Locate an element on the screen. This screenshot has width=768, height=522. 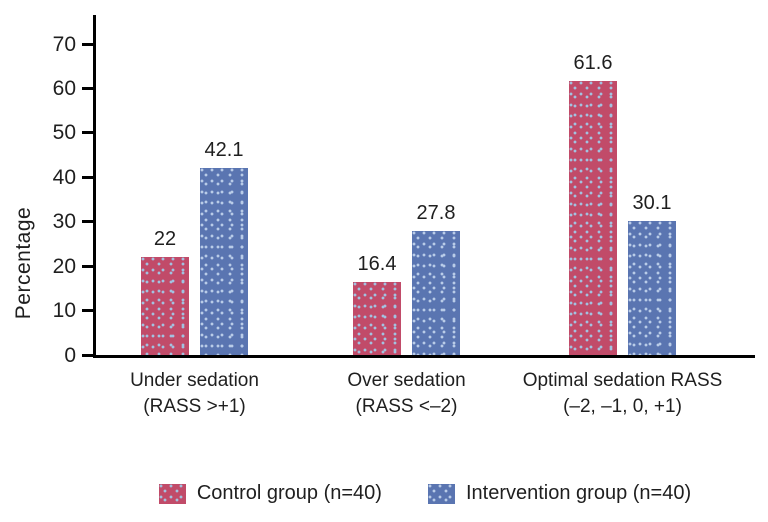
category-label-line: (–2, –1, 0, +1) is located at coordinates (622, 406).